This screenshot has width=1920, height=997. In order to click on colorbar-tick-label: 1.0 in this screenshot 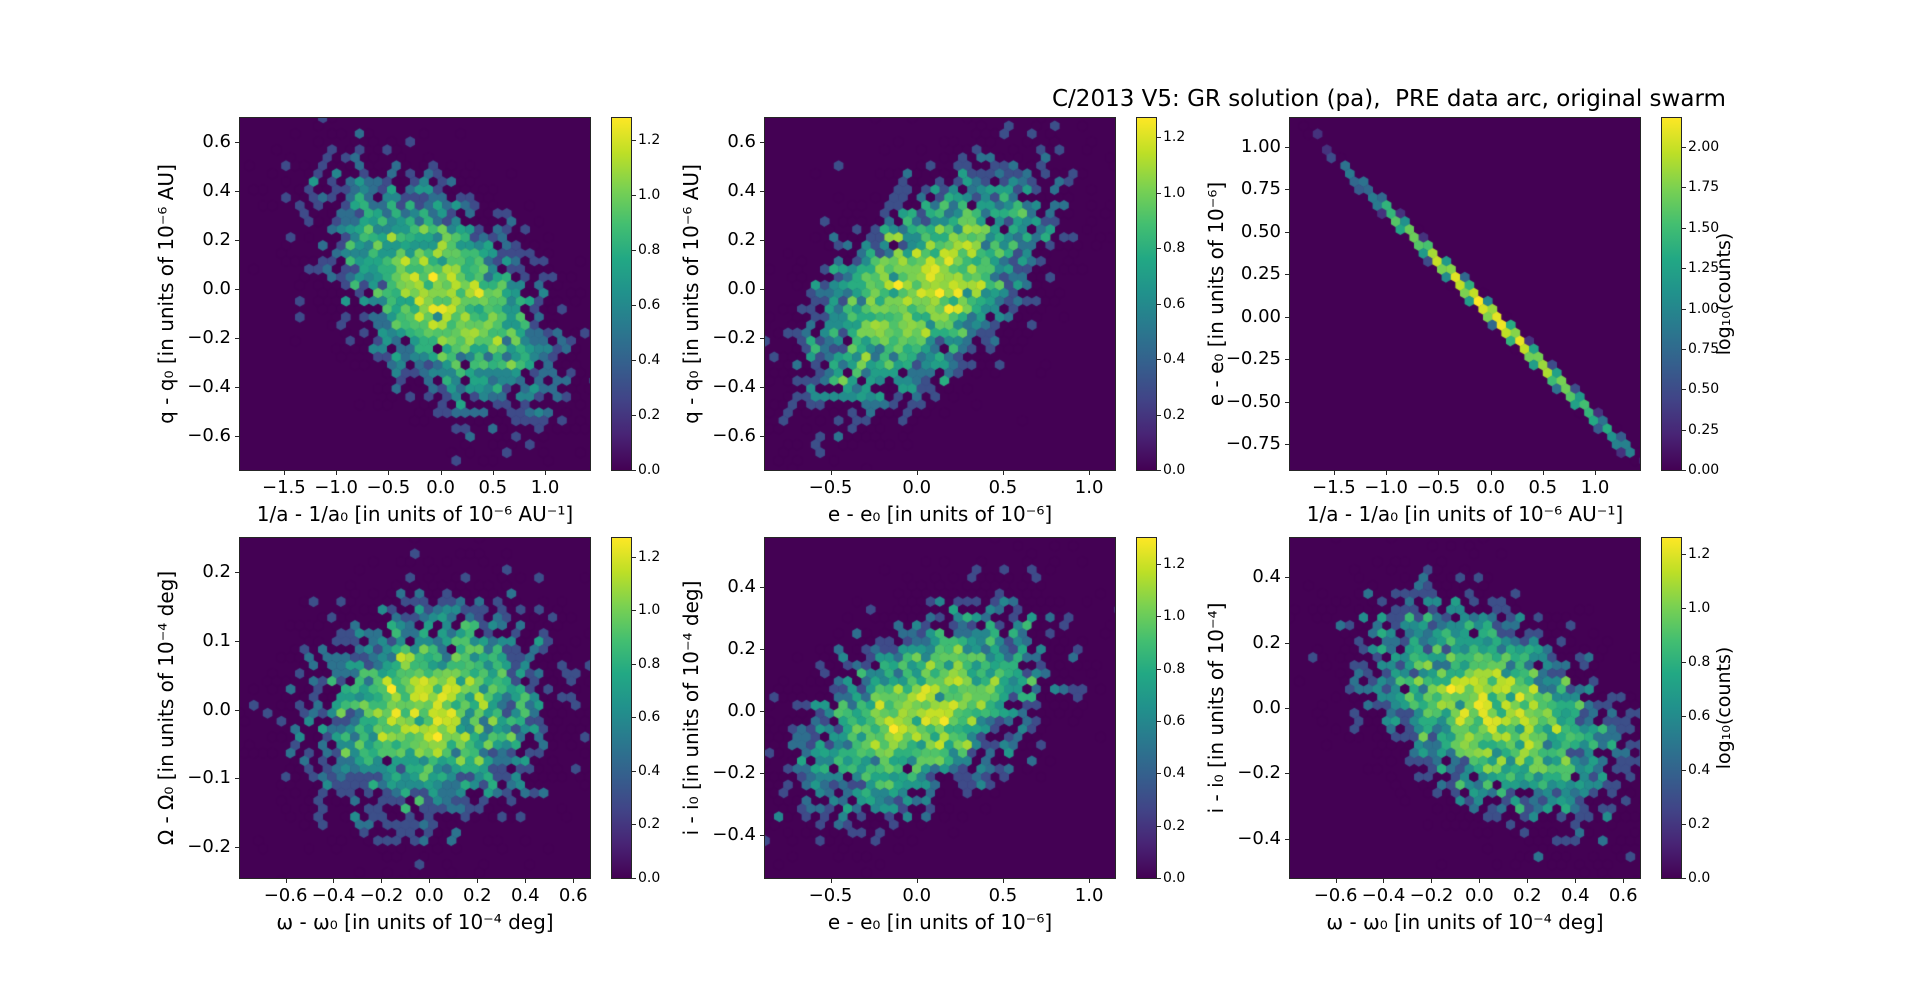, I will do `click(1174, 192)`.